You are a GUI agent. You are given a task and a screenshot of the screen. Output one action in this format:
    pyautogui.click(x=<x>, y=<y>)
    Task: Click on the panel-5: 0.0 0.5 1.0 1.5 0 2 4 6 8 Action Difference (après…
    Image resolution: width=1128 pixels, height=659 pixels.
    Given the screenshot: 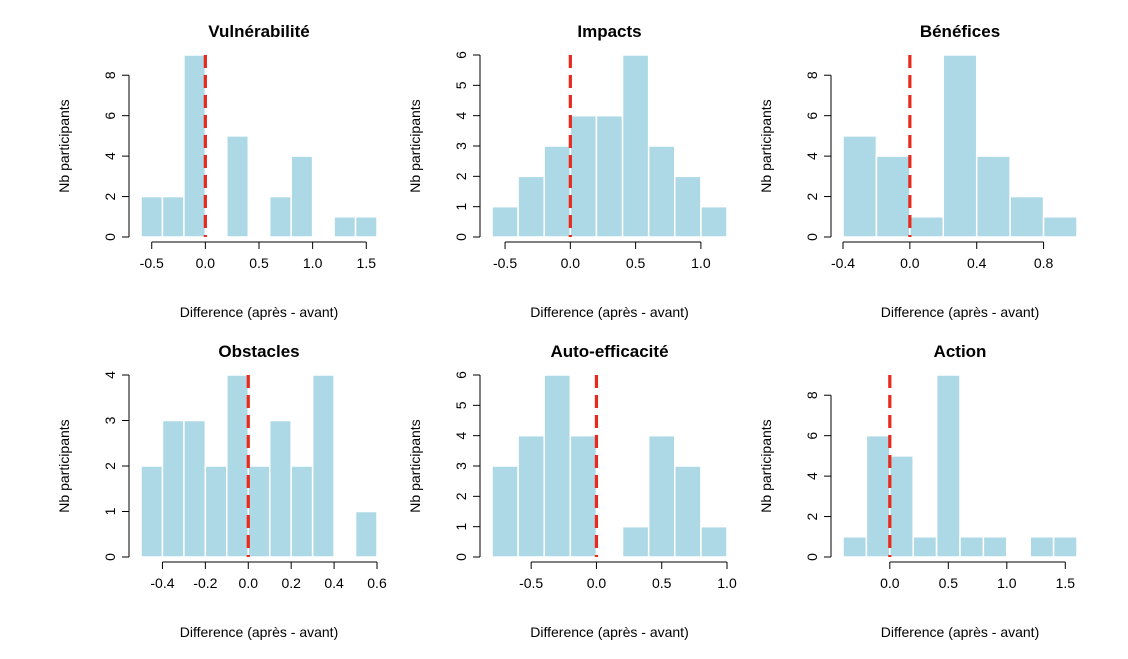 What is the action you would take?
    pyautogui.click(x=918, y=491)
    